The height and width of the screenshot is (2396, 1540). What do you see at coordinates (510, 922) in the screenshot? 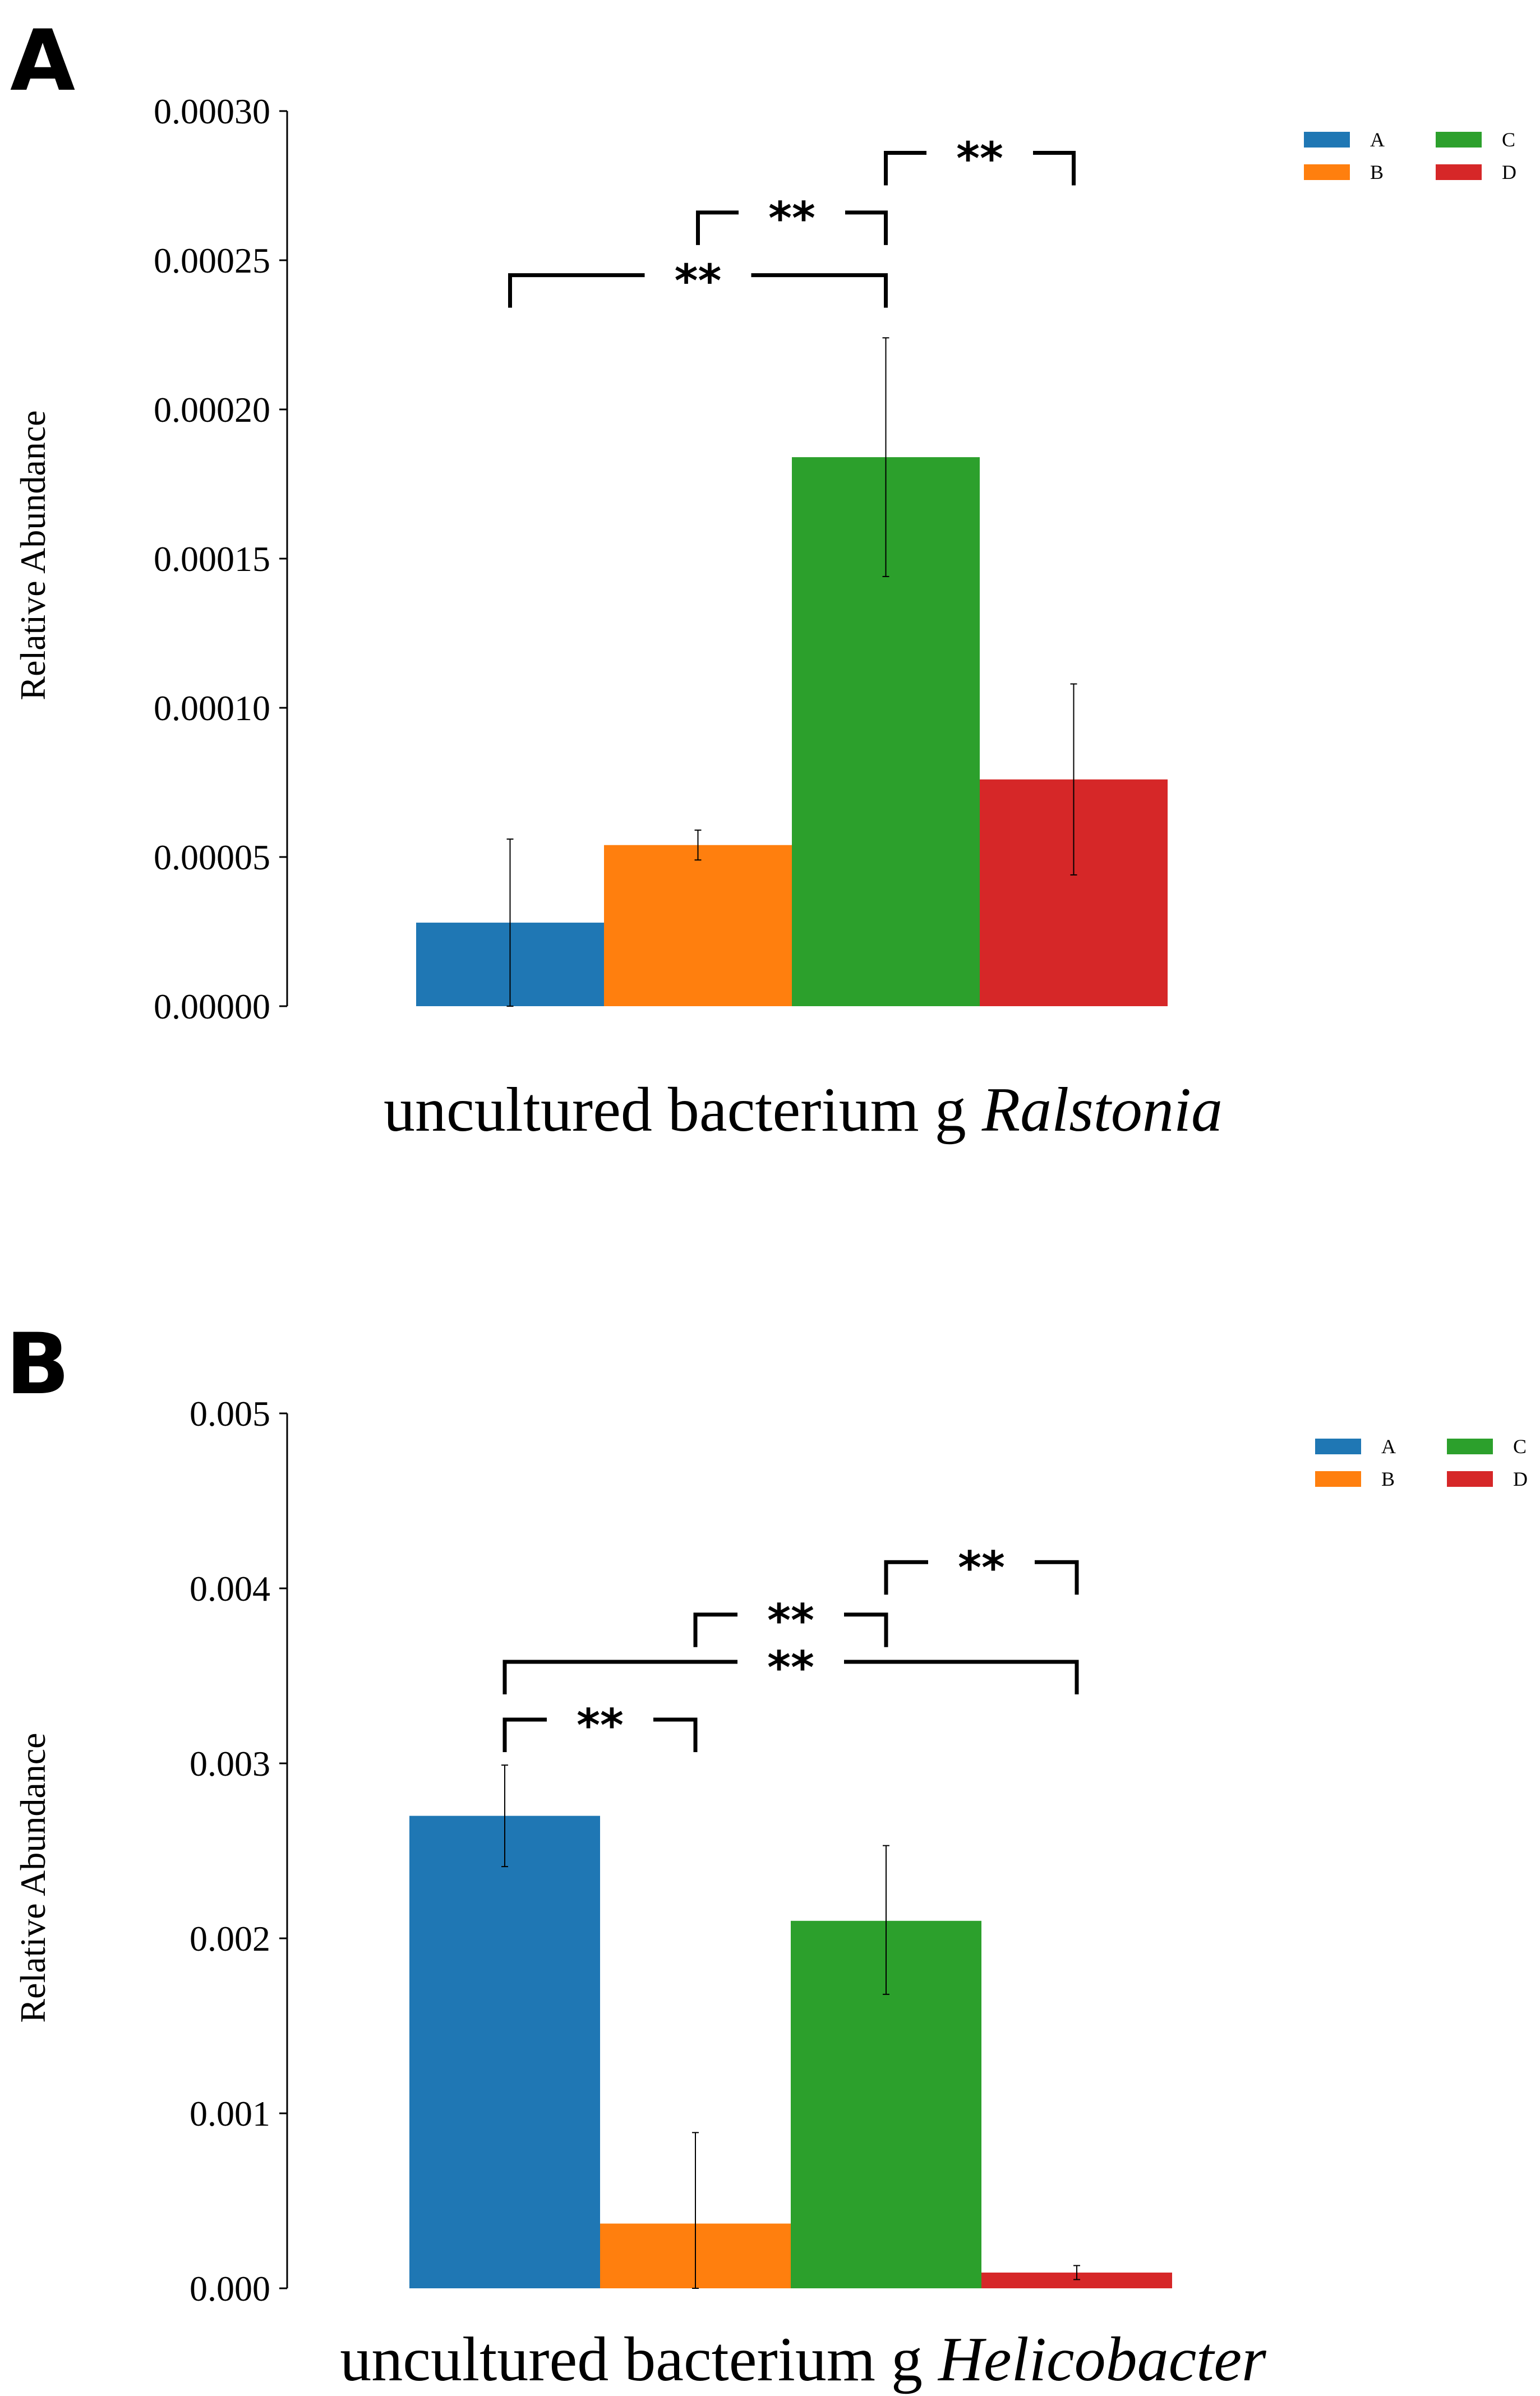
I see `panel-a-error-bar-a` at bounding box center [510, 922].